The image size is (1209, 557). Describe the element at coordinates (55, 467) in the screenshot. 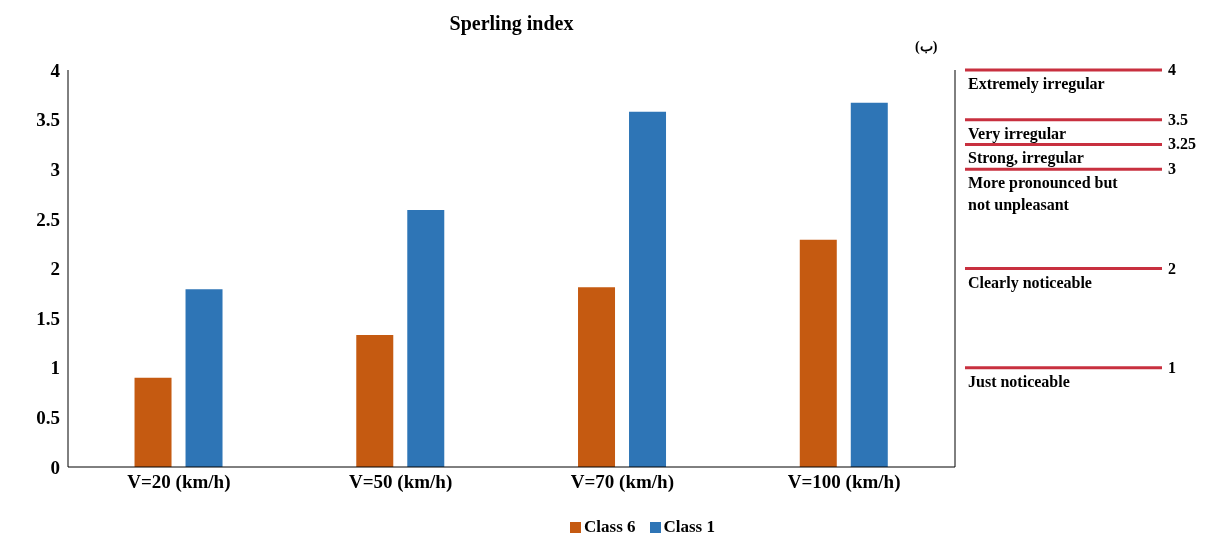

I see `y-tick-label: 0` at that location.